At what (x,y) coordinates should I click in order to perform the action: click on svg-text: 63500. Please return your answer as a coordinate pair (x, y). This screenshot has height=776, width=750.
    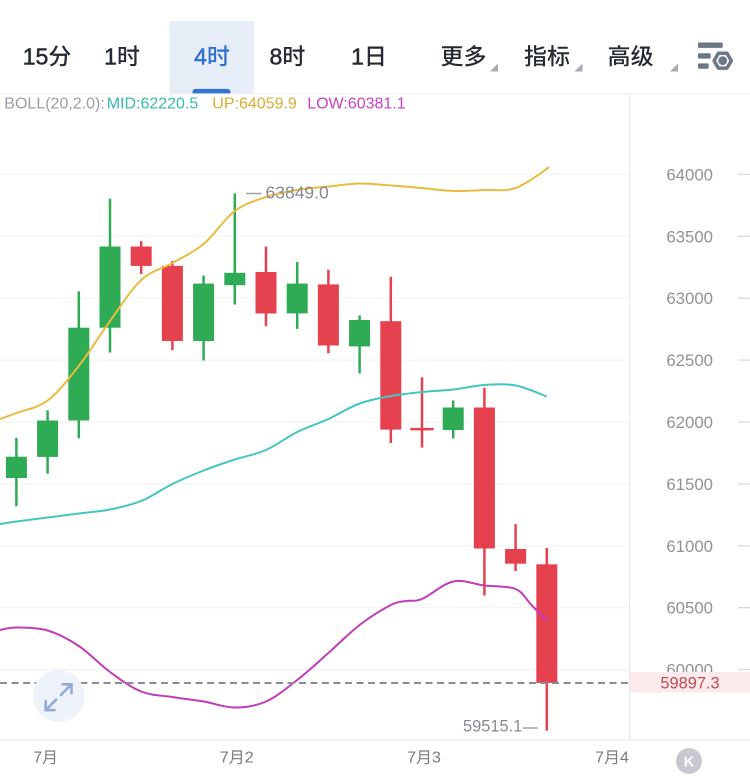
    Looking at the image, I should click on (689, 236).